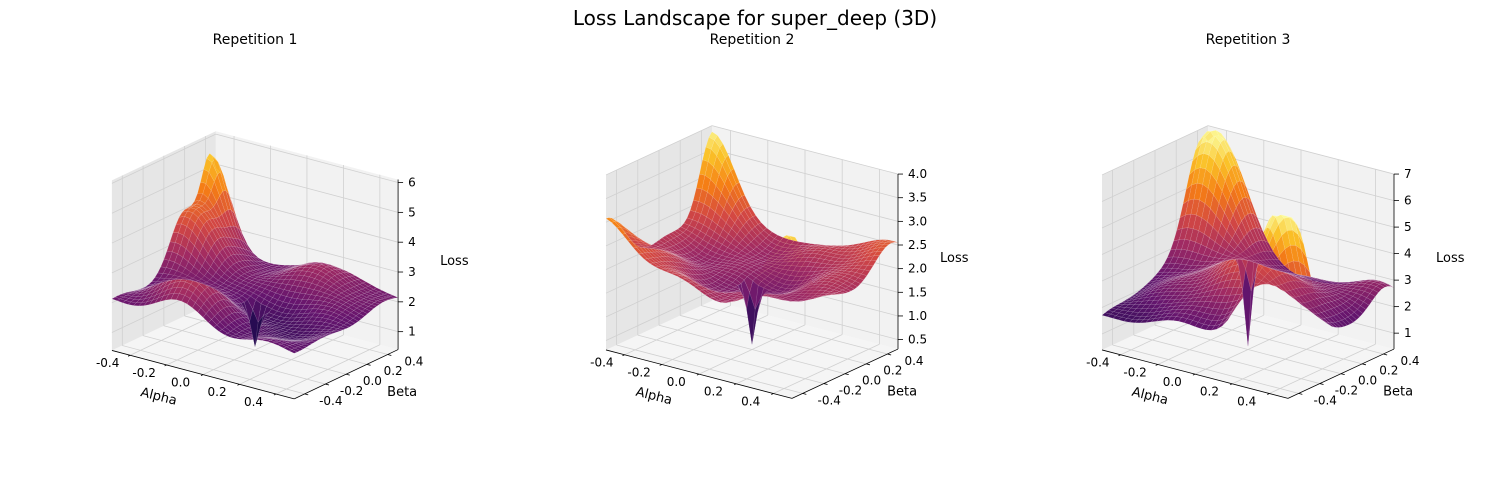 The height and width of the screenshot is (500, 1500). Describe the element at coordinates (412, 257) in the screenshot. I see `z-ticks: 1 2 3 4 5 6` at that location.